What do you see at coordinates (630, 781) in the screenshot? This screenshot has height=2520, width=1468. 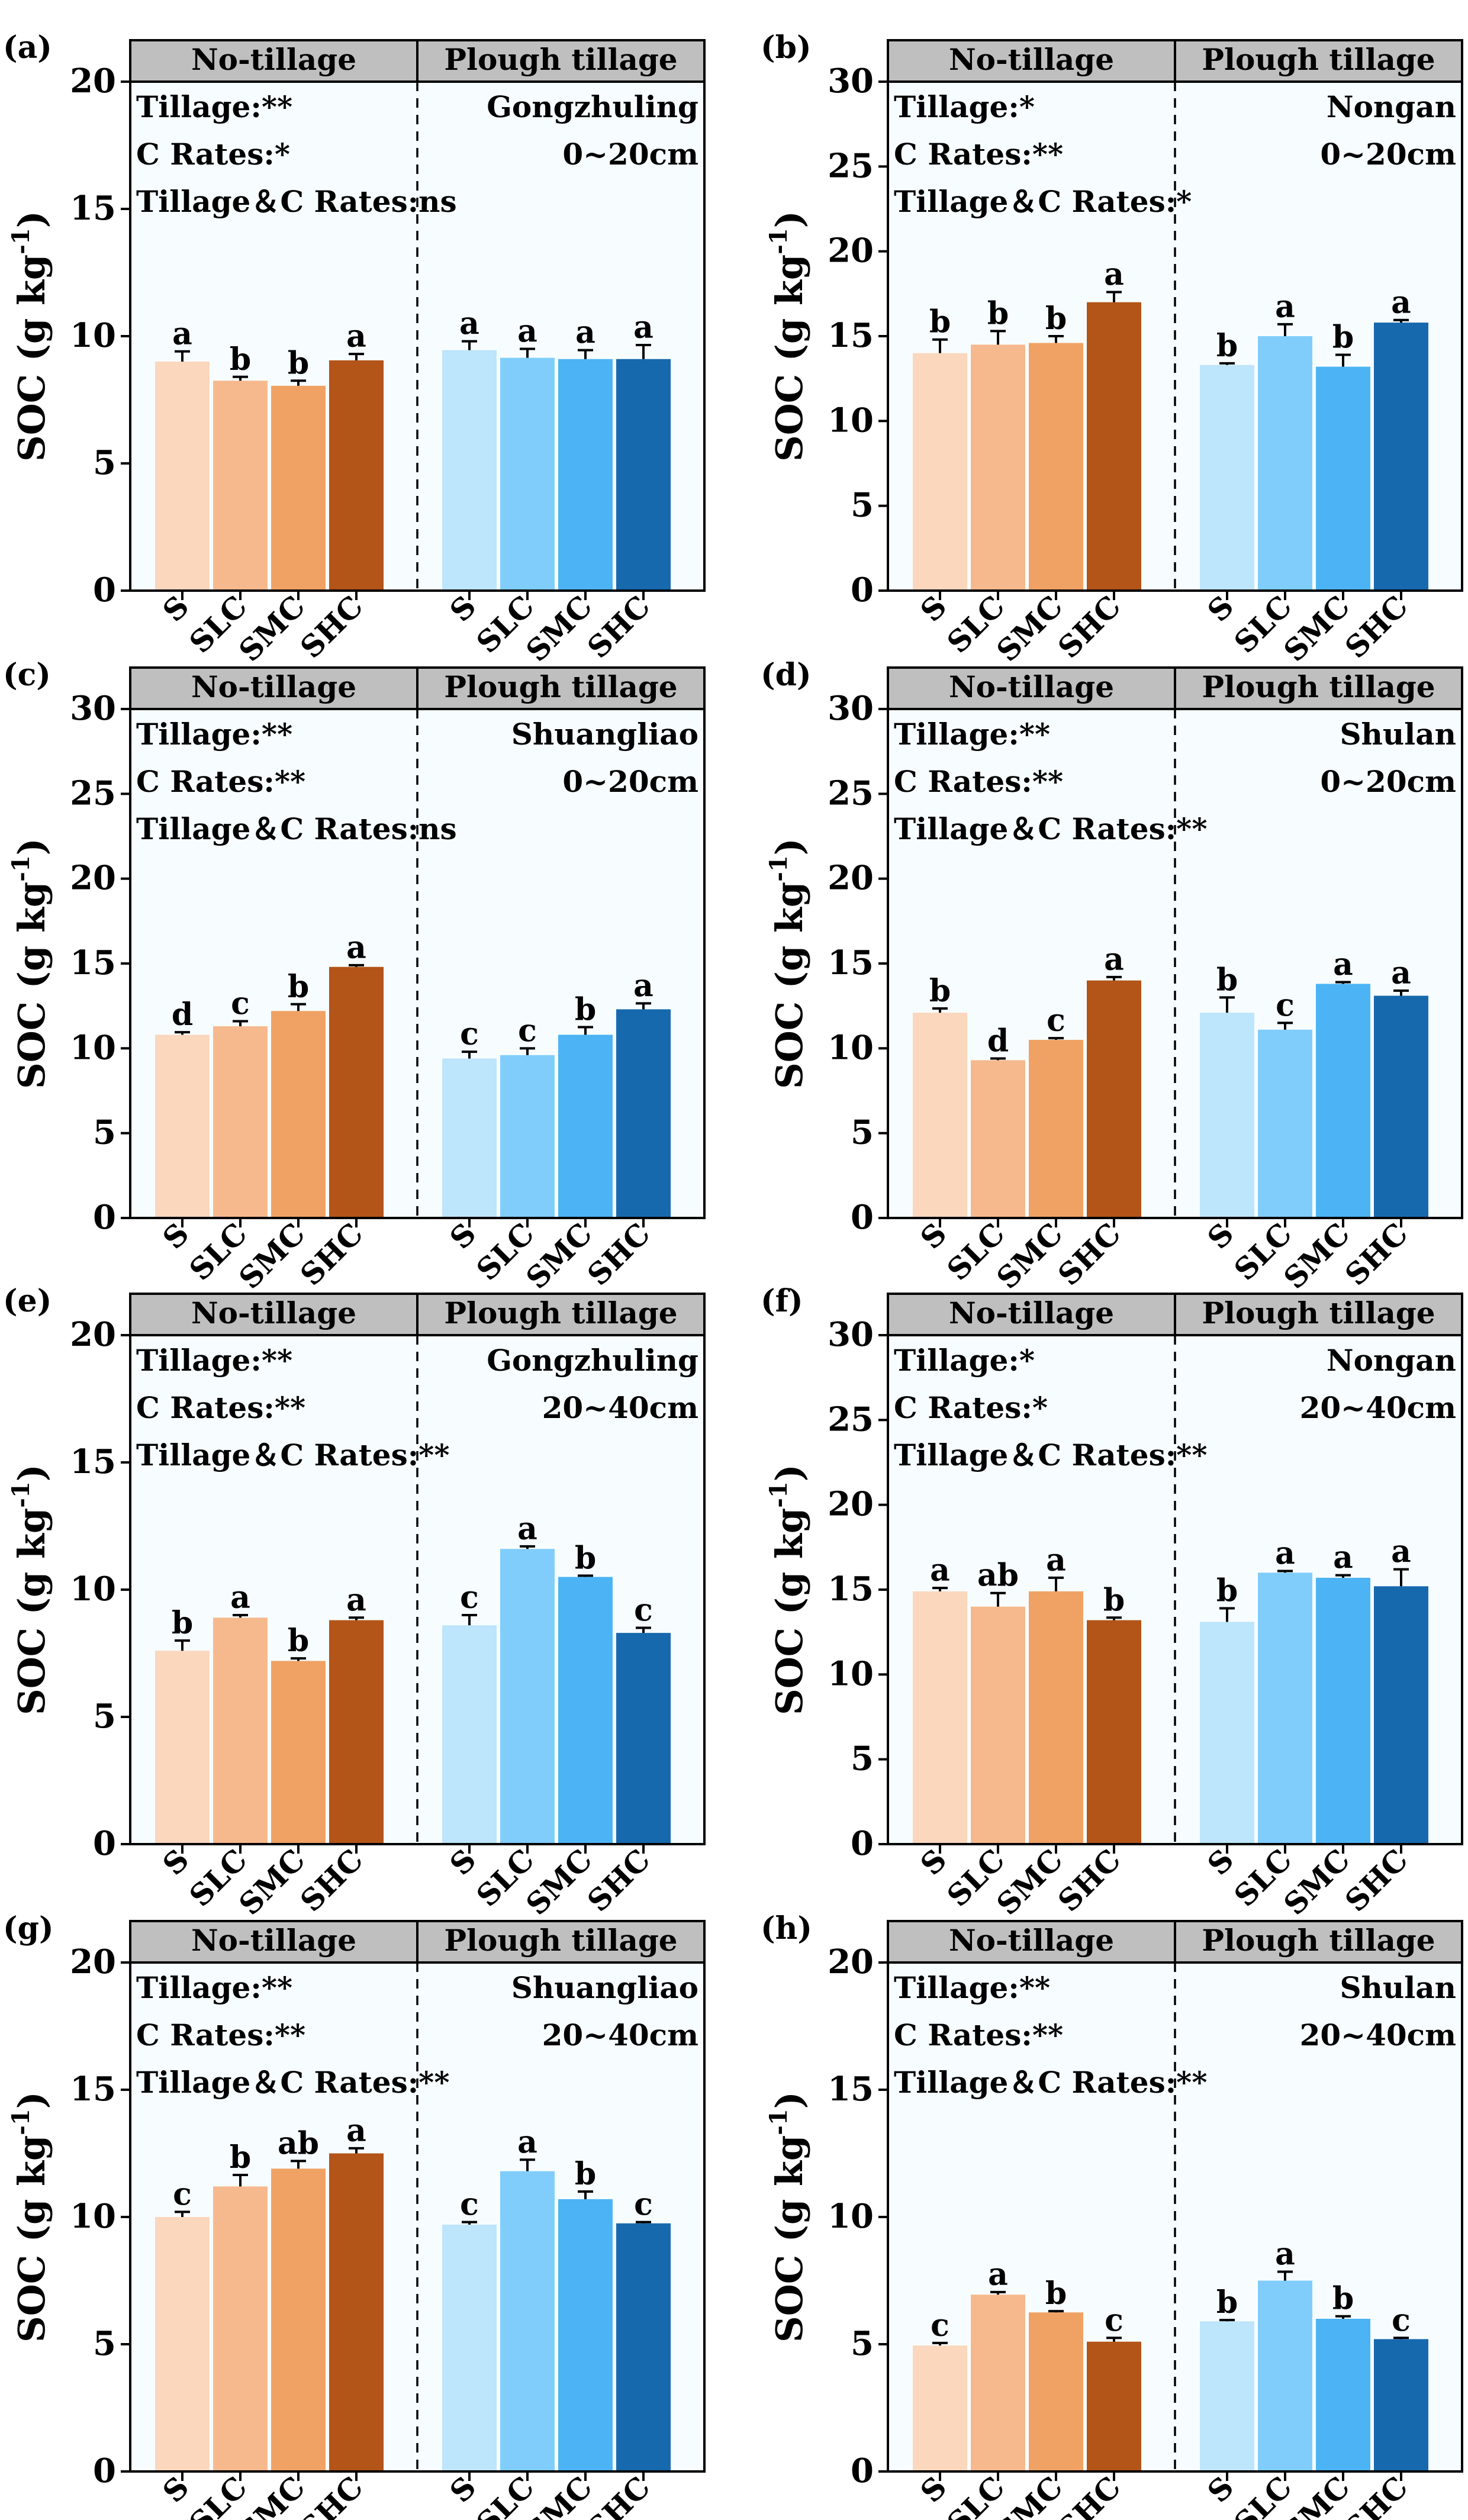 I see `depth-label: 0~20cm` at bounding box center [630, 781].